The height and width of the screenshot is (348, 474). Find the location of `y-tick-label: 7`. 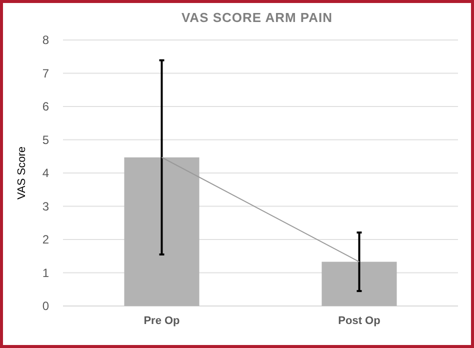

y-tick-label: 7 is located at coordinates (46, 73).